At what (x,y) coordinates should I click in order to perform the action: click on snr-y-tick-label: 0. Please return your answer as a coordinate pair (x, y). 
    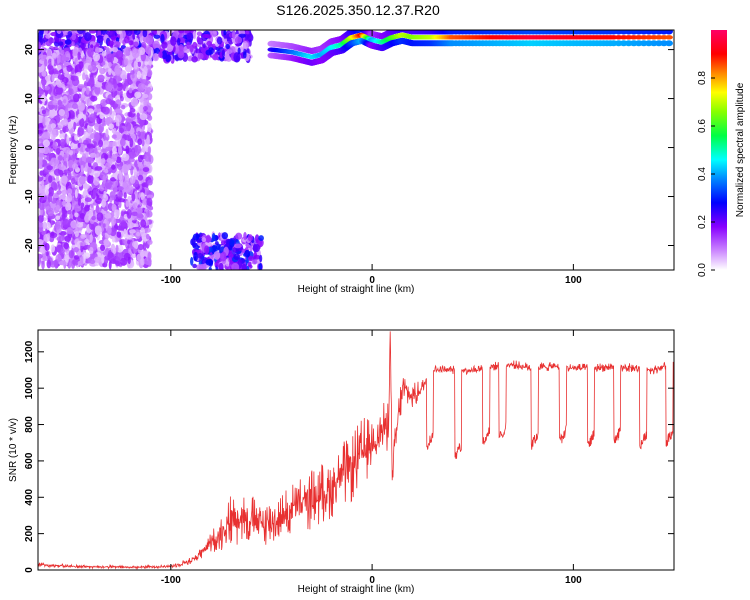
    Looking at the image, I should click on (29, 570).